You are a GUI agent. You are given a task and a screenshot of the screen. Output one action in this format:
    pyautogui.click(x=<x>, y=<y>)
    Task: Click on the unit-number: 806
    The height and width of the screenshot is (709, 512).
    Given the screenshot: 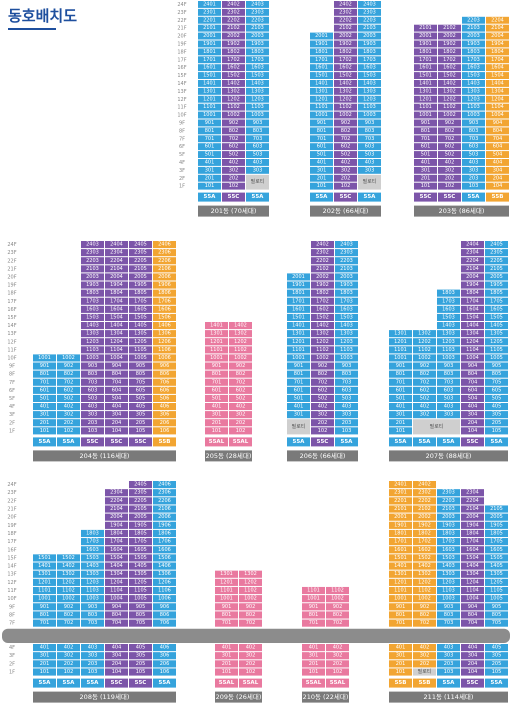 What is the action you would take?
    pyautogui.click(x=165, y=374)
    